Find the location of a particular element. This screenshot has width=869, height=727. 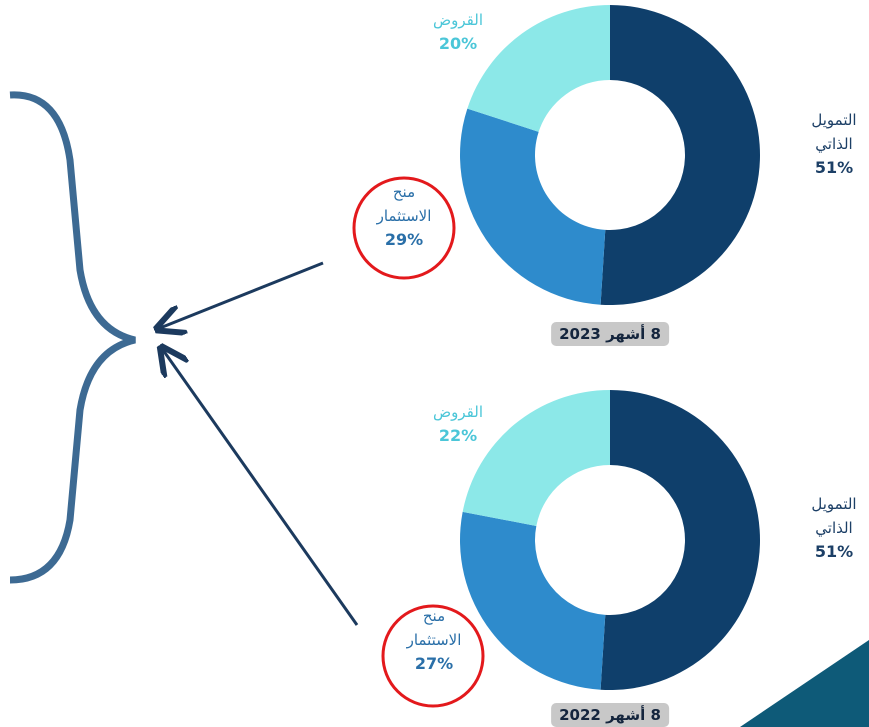

value-label: 27% is located at coordinates (434, 663).